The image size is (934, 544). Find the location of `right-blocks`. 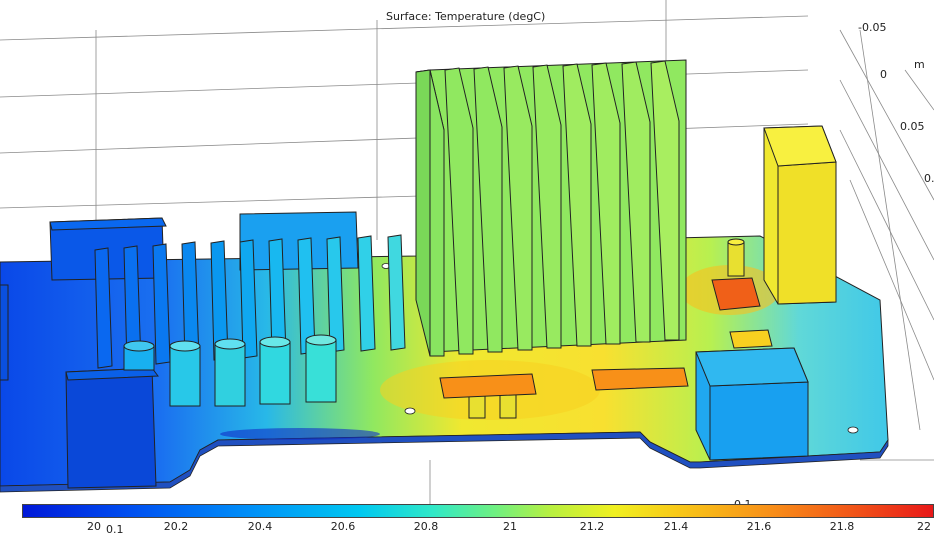

right-blocks is located at coordinates (766, 293).